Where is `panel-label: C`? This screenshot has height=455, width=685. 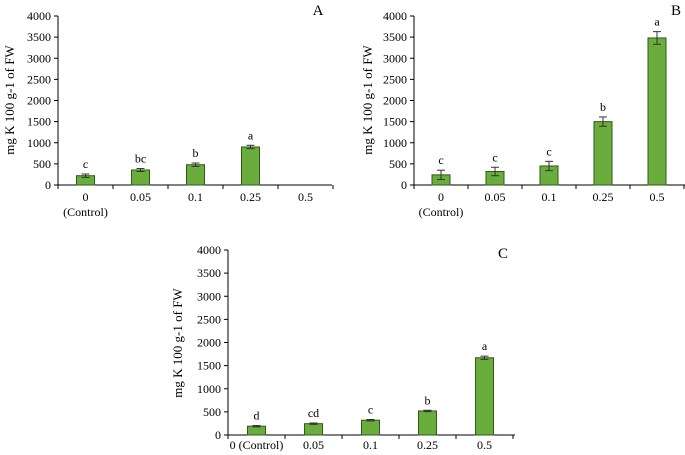 panel-label: C is located at coordinates (503, 254).